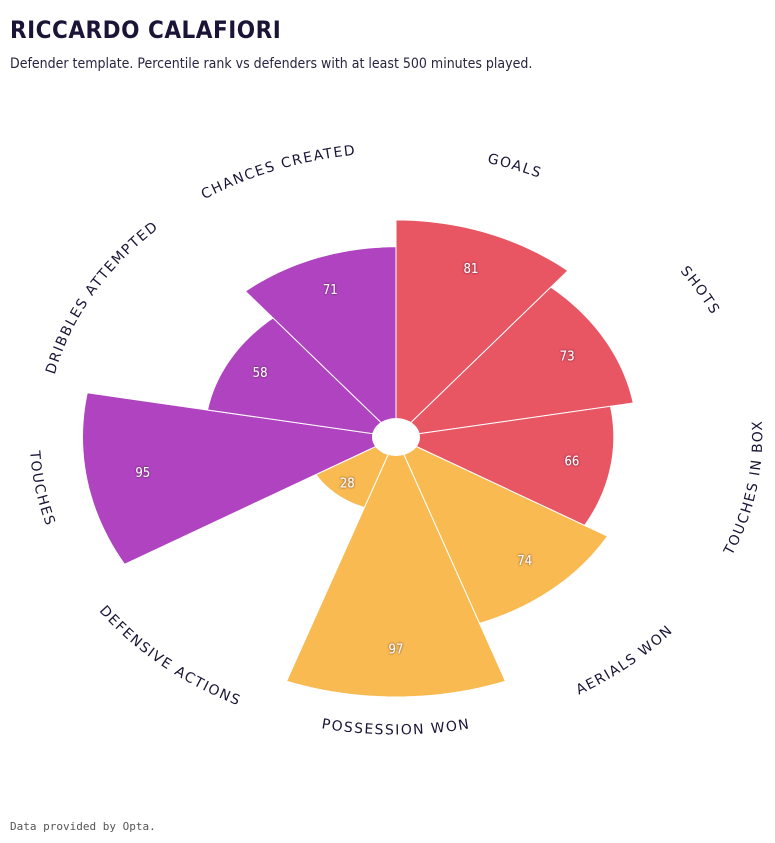 Image resolution: width=775 pixels, height=843 pixels. Describe the element at coordinates (260, 373) in the screenshot. I see `value-label-dribbles-attempted: 58` at that location.